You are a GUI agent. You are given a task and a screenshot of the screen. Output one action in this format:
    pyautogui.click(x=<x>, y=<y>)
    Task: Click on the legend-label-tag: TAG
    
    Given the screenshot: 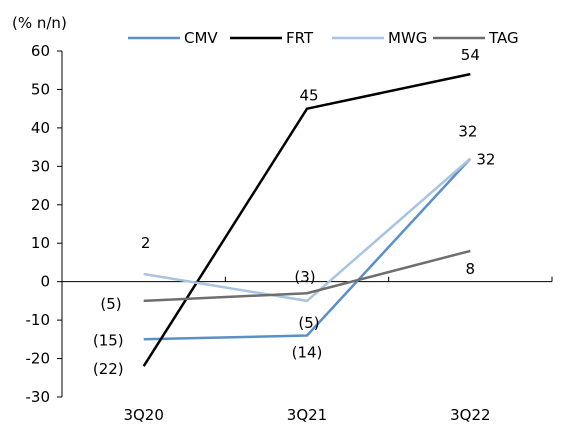 What is the action you would take?
    pyautogui.click(x=503, y=38)
    